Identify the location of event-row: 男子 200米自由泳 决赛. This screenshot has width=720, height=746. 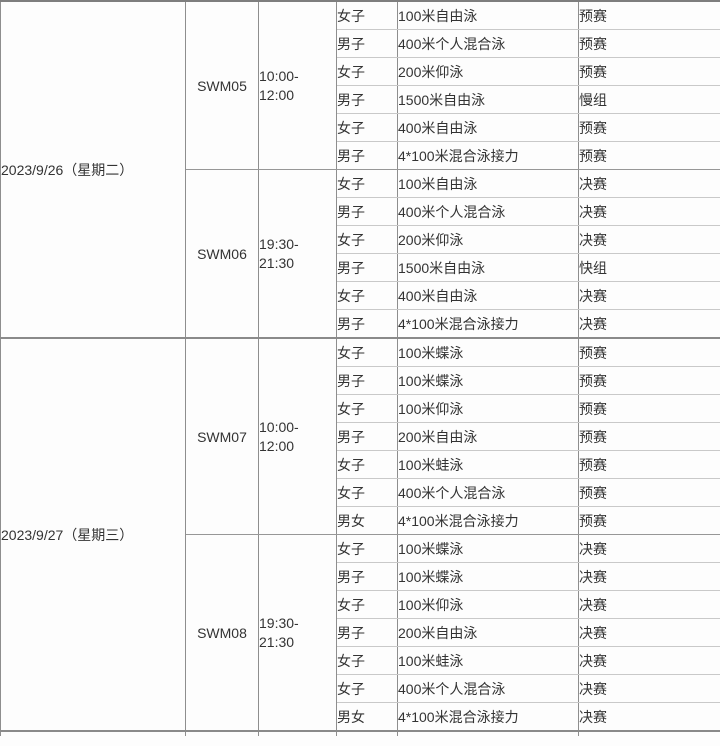
(360, 632).